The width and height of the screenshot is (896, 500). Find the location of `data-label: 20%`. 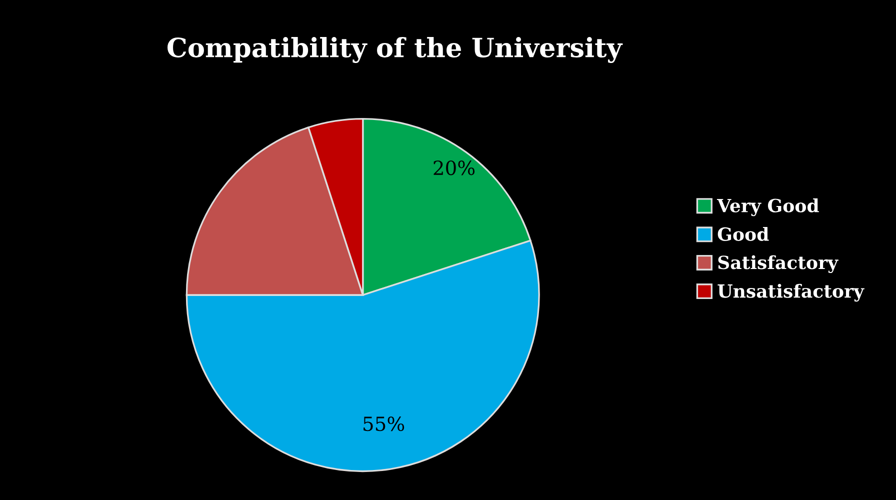

data-label: 20% is located at coordinates (454, 168).